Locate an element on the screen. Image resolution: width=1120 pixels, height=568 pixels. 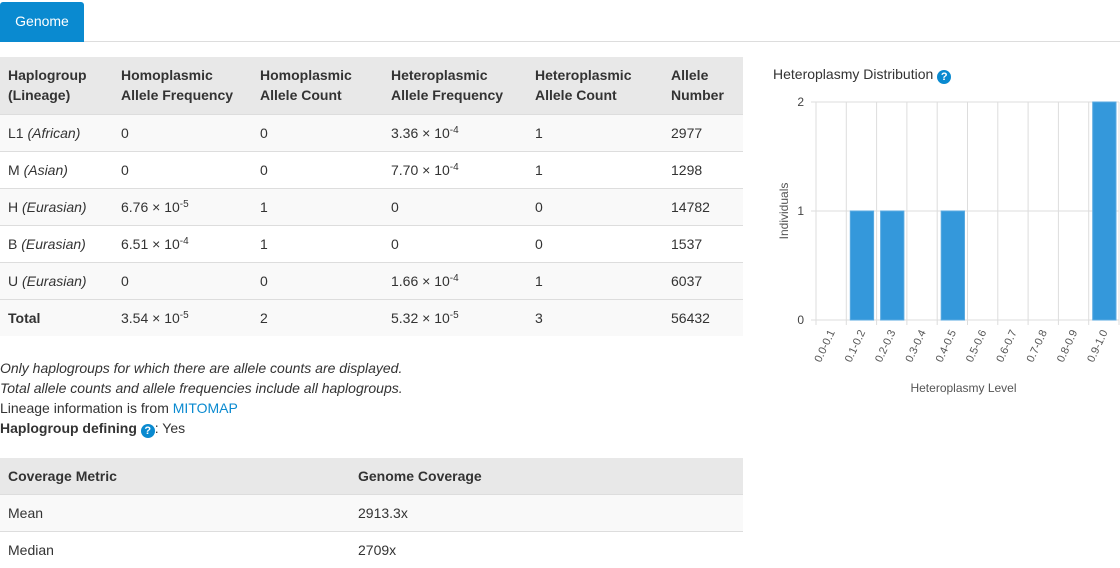
x-tick-label: 0.5-0.6 is located at coordinates (976, 346).